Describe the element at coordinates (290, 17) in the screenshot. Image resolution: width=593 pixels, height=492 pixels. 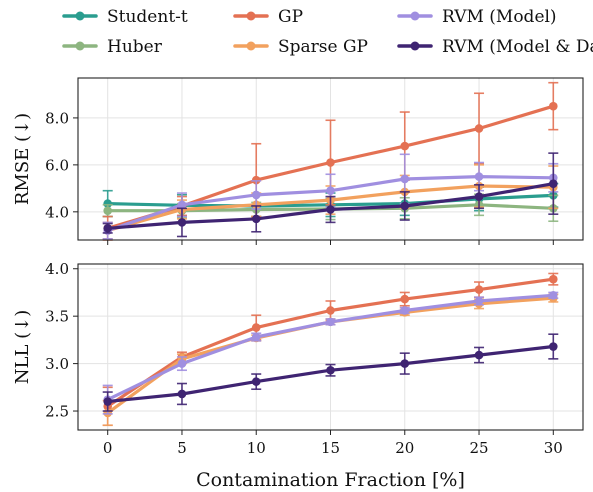
I see `legend-label: GP` at that location.